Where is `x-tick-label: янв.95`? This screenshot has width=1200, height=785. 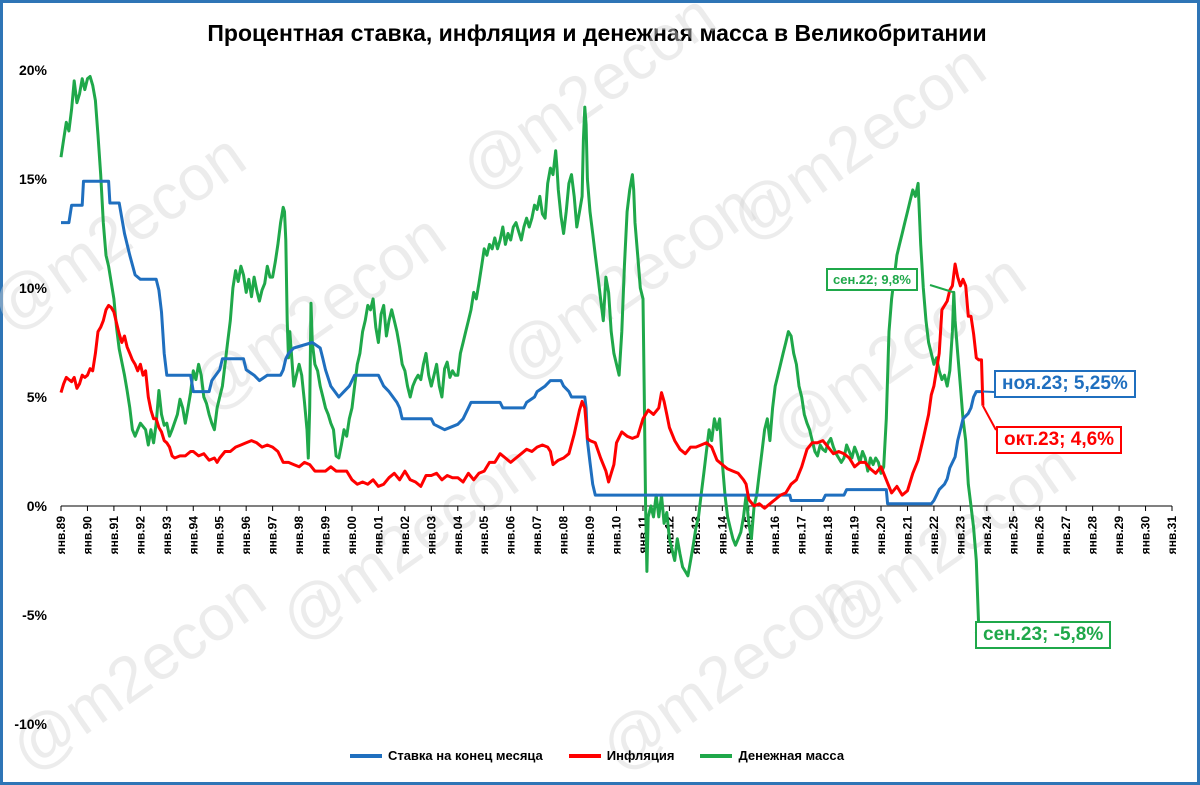
x-tick-label: янв.95 is located at coordinates (220, 535).